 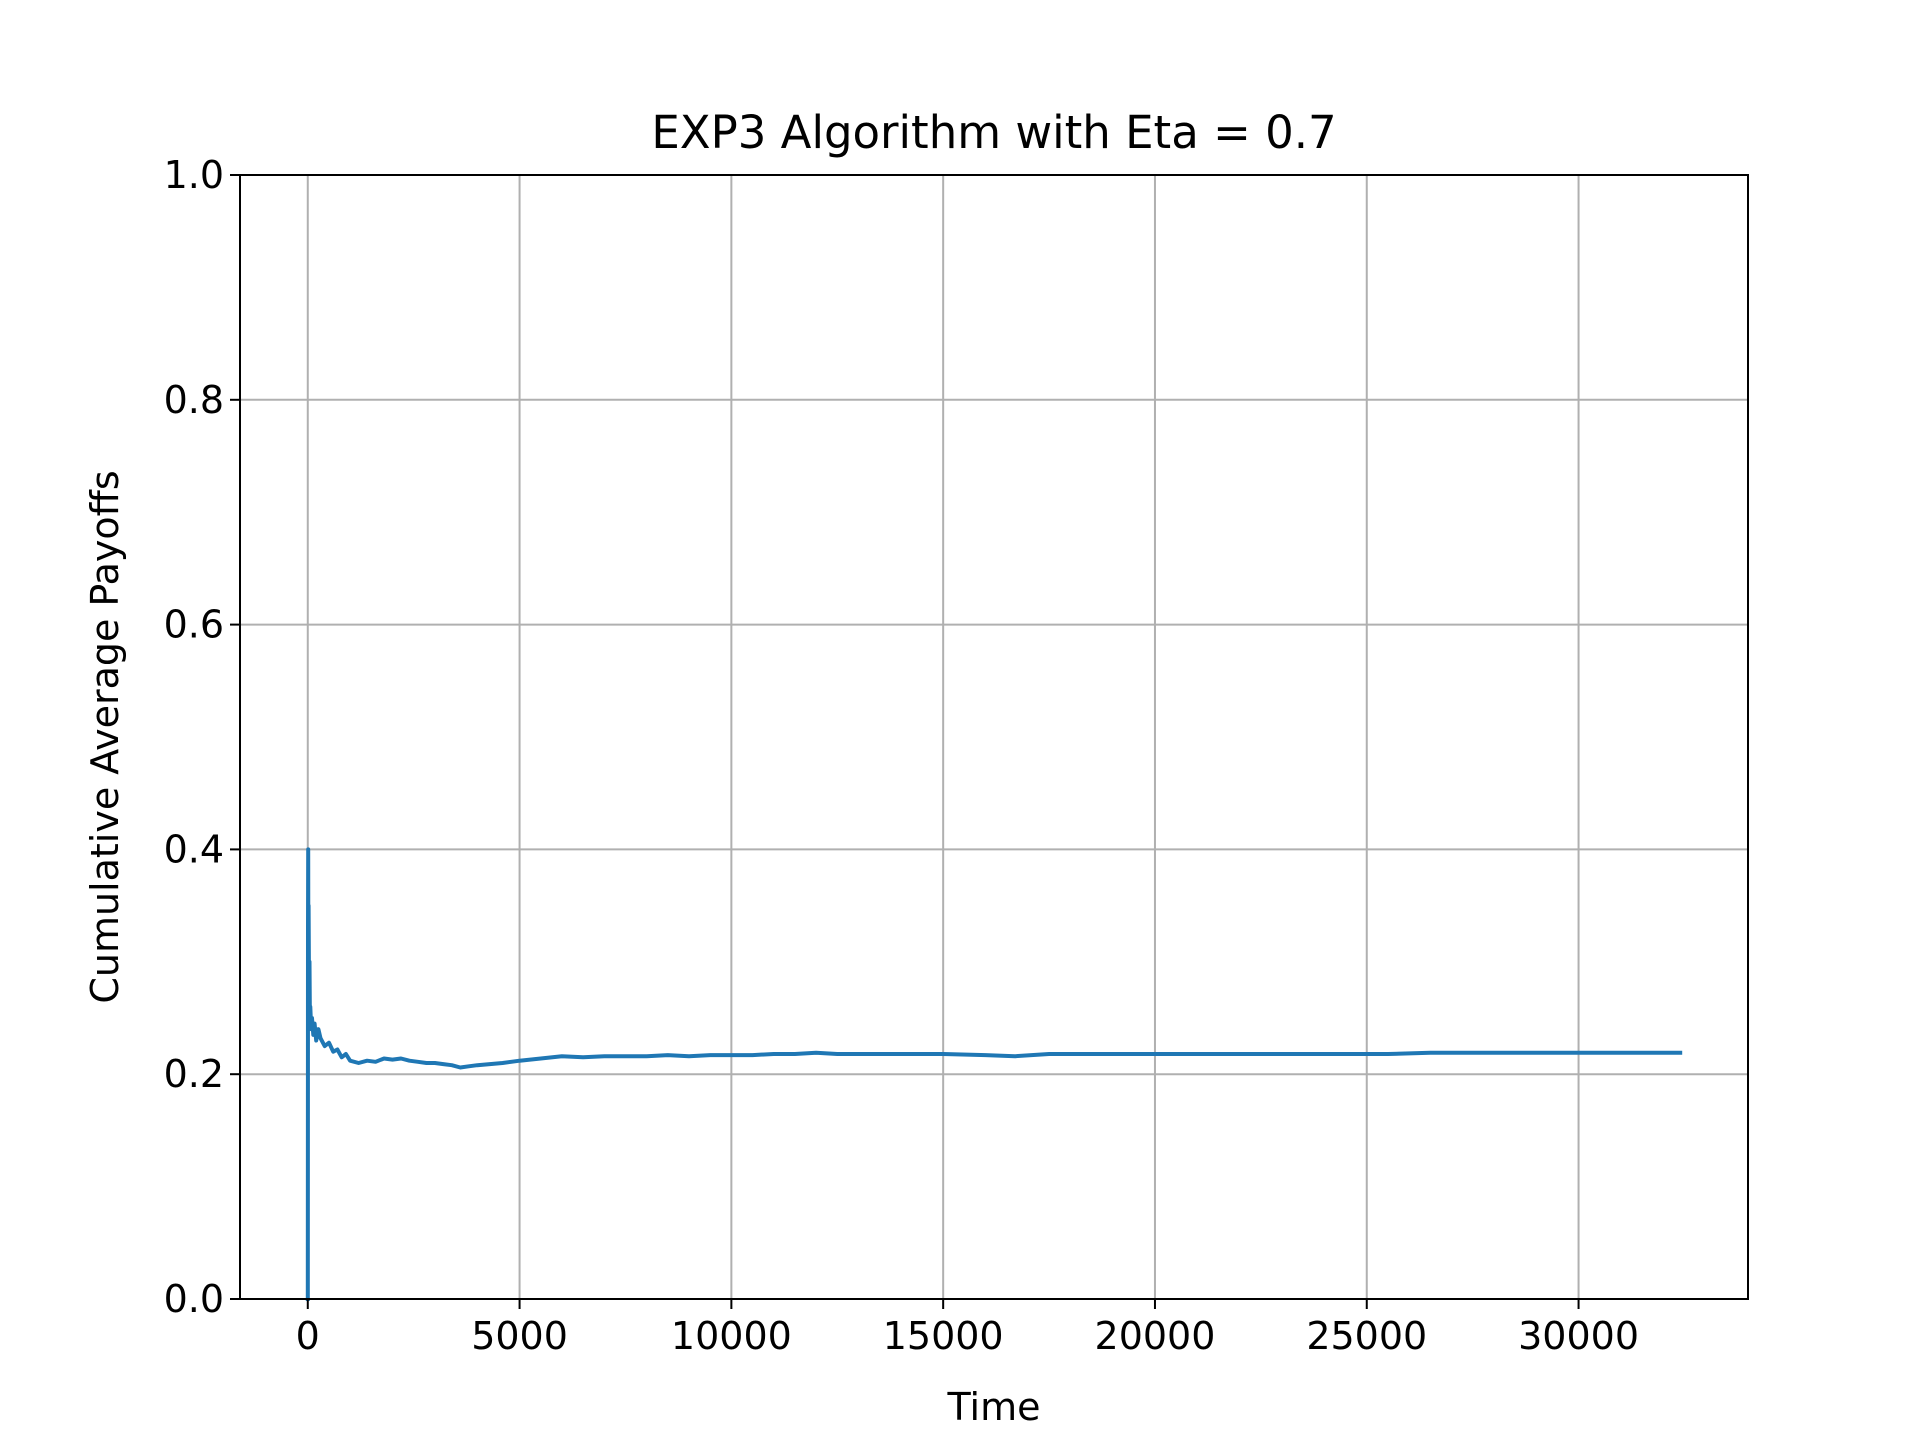 I want to click on y-tick-label: 0.8, so click(x=194, y=400).